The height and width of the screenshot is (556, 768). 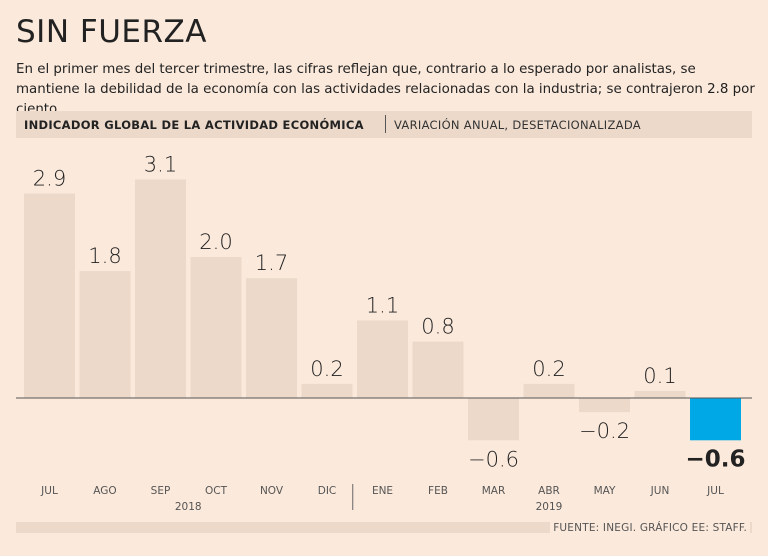 What do you see at coordinates (160, 164) in the screenshot?
I see `value-label-2: 3.1` at bounding box center [160, 164].